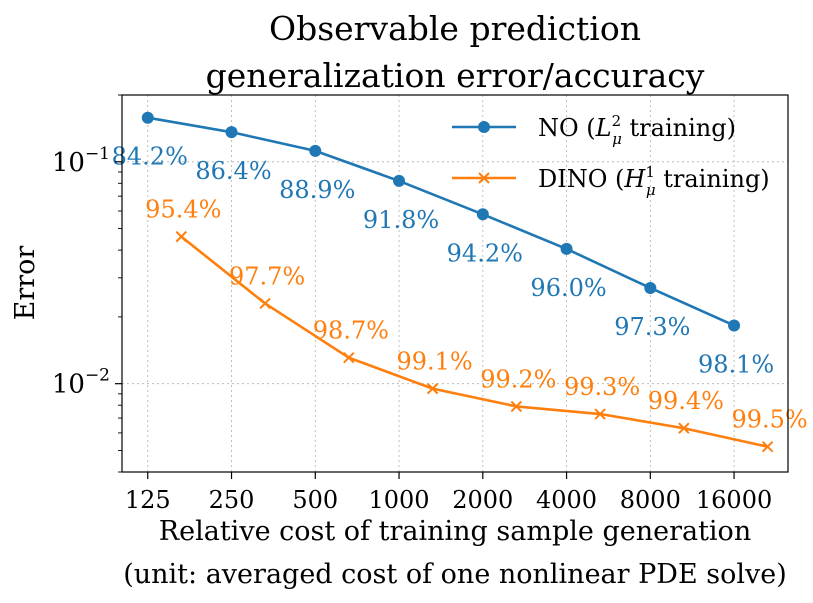 This screenshot has height=603, width=813. What do you see at coordinates (686, 401) in the screenshot?
I see `data-label: 99.4%` at bounding box center [686, 401].